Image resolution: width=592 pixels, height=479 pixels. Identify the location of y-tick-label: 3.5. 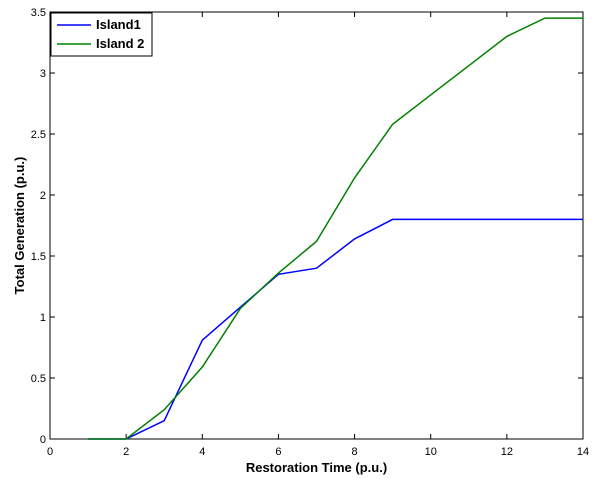
(38, 13).